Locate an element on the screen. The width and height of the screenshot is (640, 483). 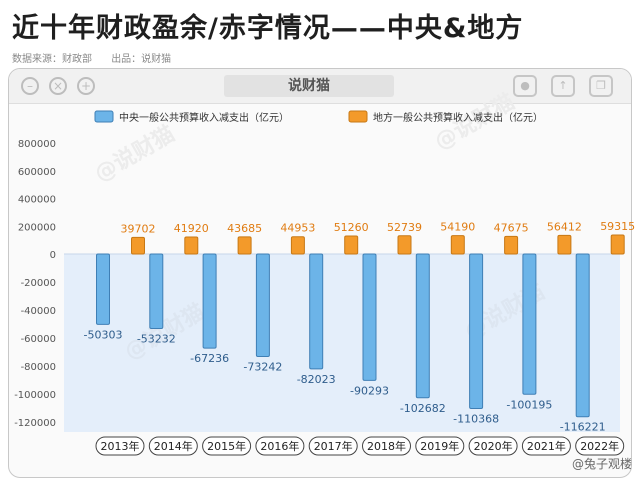
data-label-local: 56412 is located at coordinates (564, 226).